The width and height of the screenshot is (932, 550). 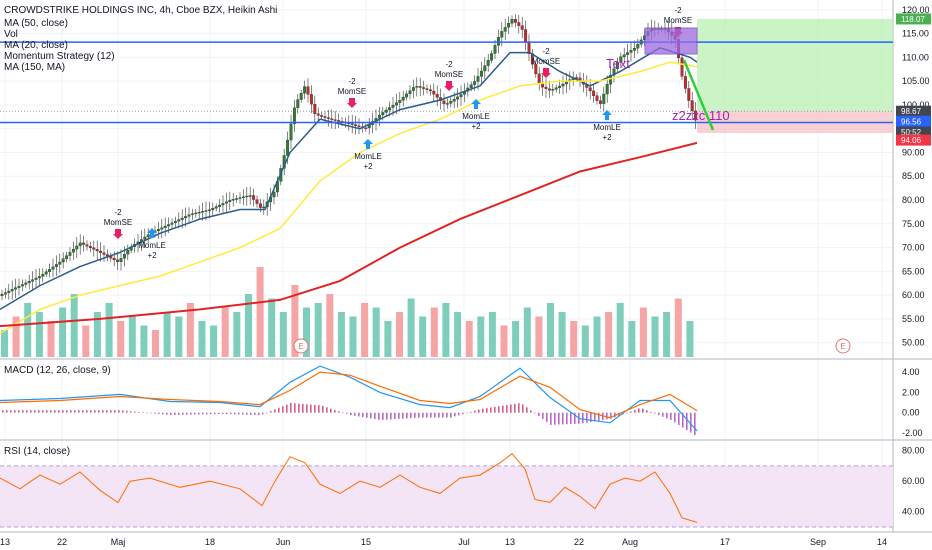 What do you see at coordinates (5, 542) in the screenshot?
I see `time-tick-label: 13` at bounding box center [5, 542].